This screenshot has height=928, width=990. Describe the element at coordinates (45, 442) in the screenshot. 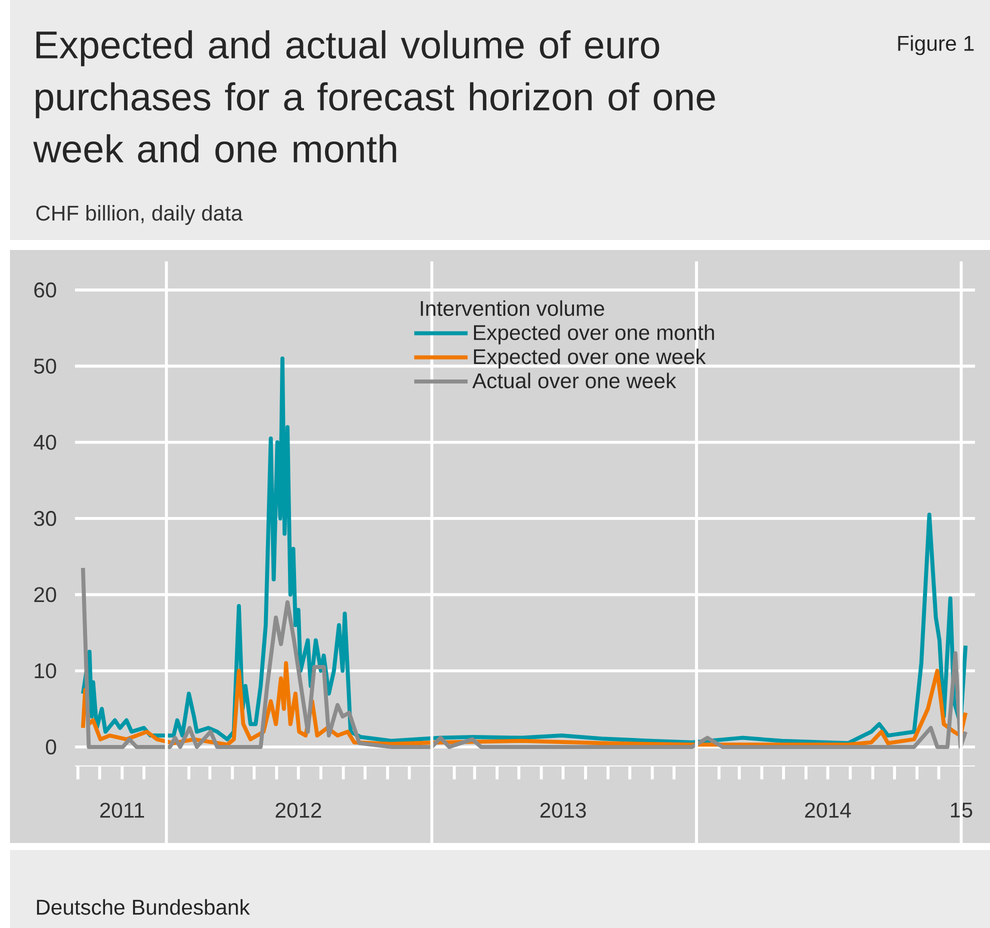

I see `y-tick-label: 40` at that location.